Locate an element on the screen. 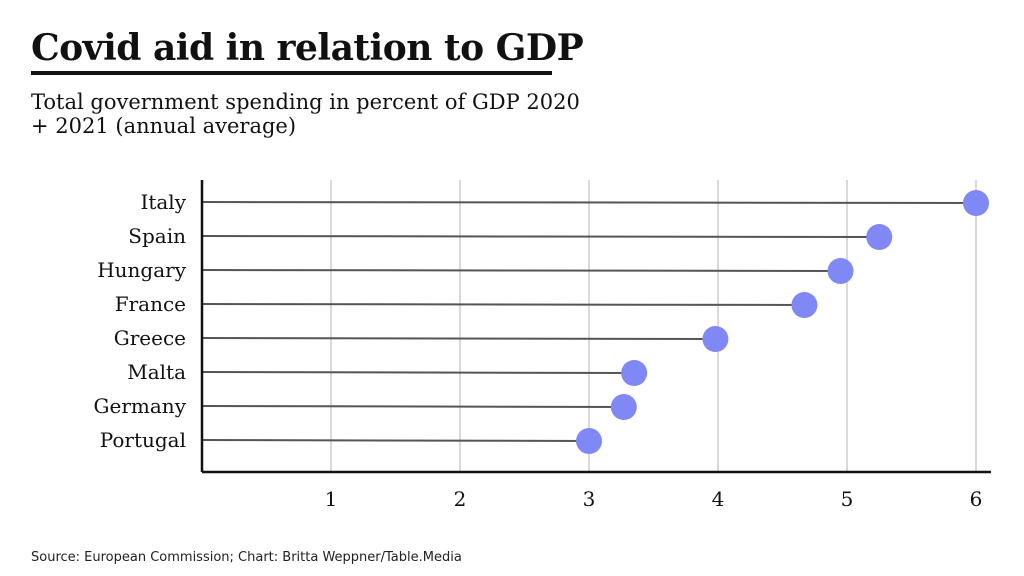 This screenshot has width=1024, height=576. category-label: Malta is located at coordinates (156, 372).